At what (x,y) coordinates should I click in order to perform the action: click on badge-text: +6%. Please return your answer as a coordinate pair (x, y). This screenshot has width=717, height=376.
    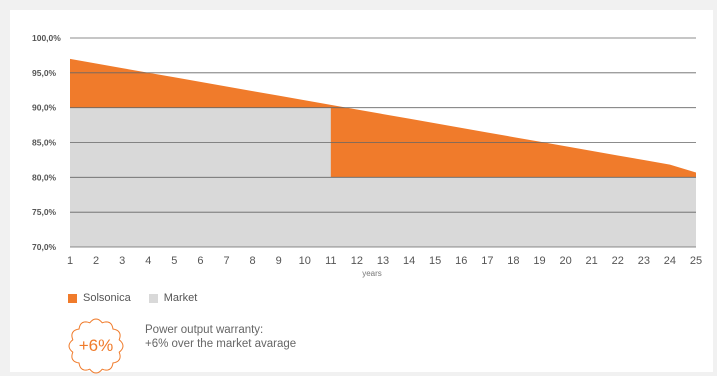
    Looking at the image, I should click on (96, 345).